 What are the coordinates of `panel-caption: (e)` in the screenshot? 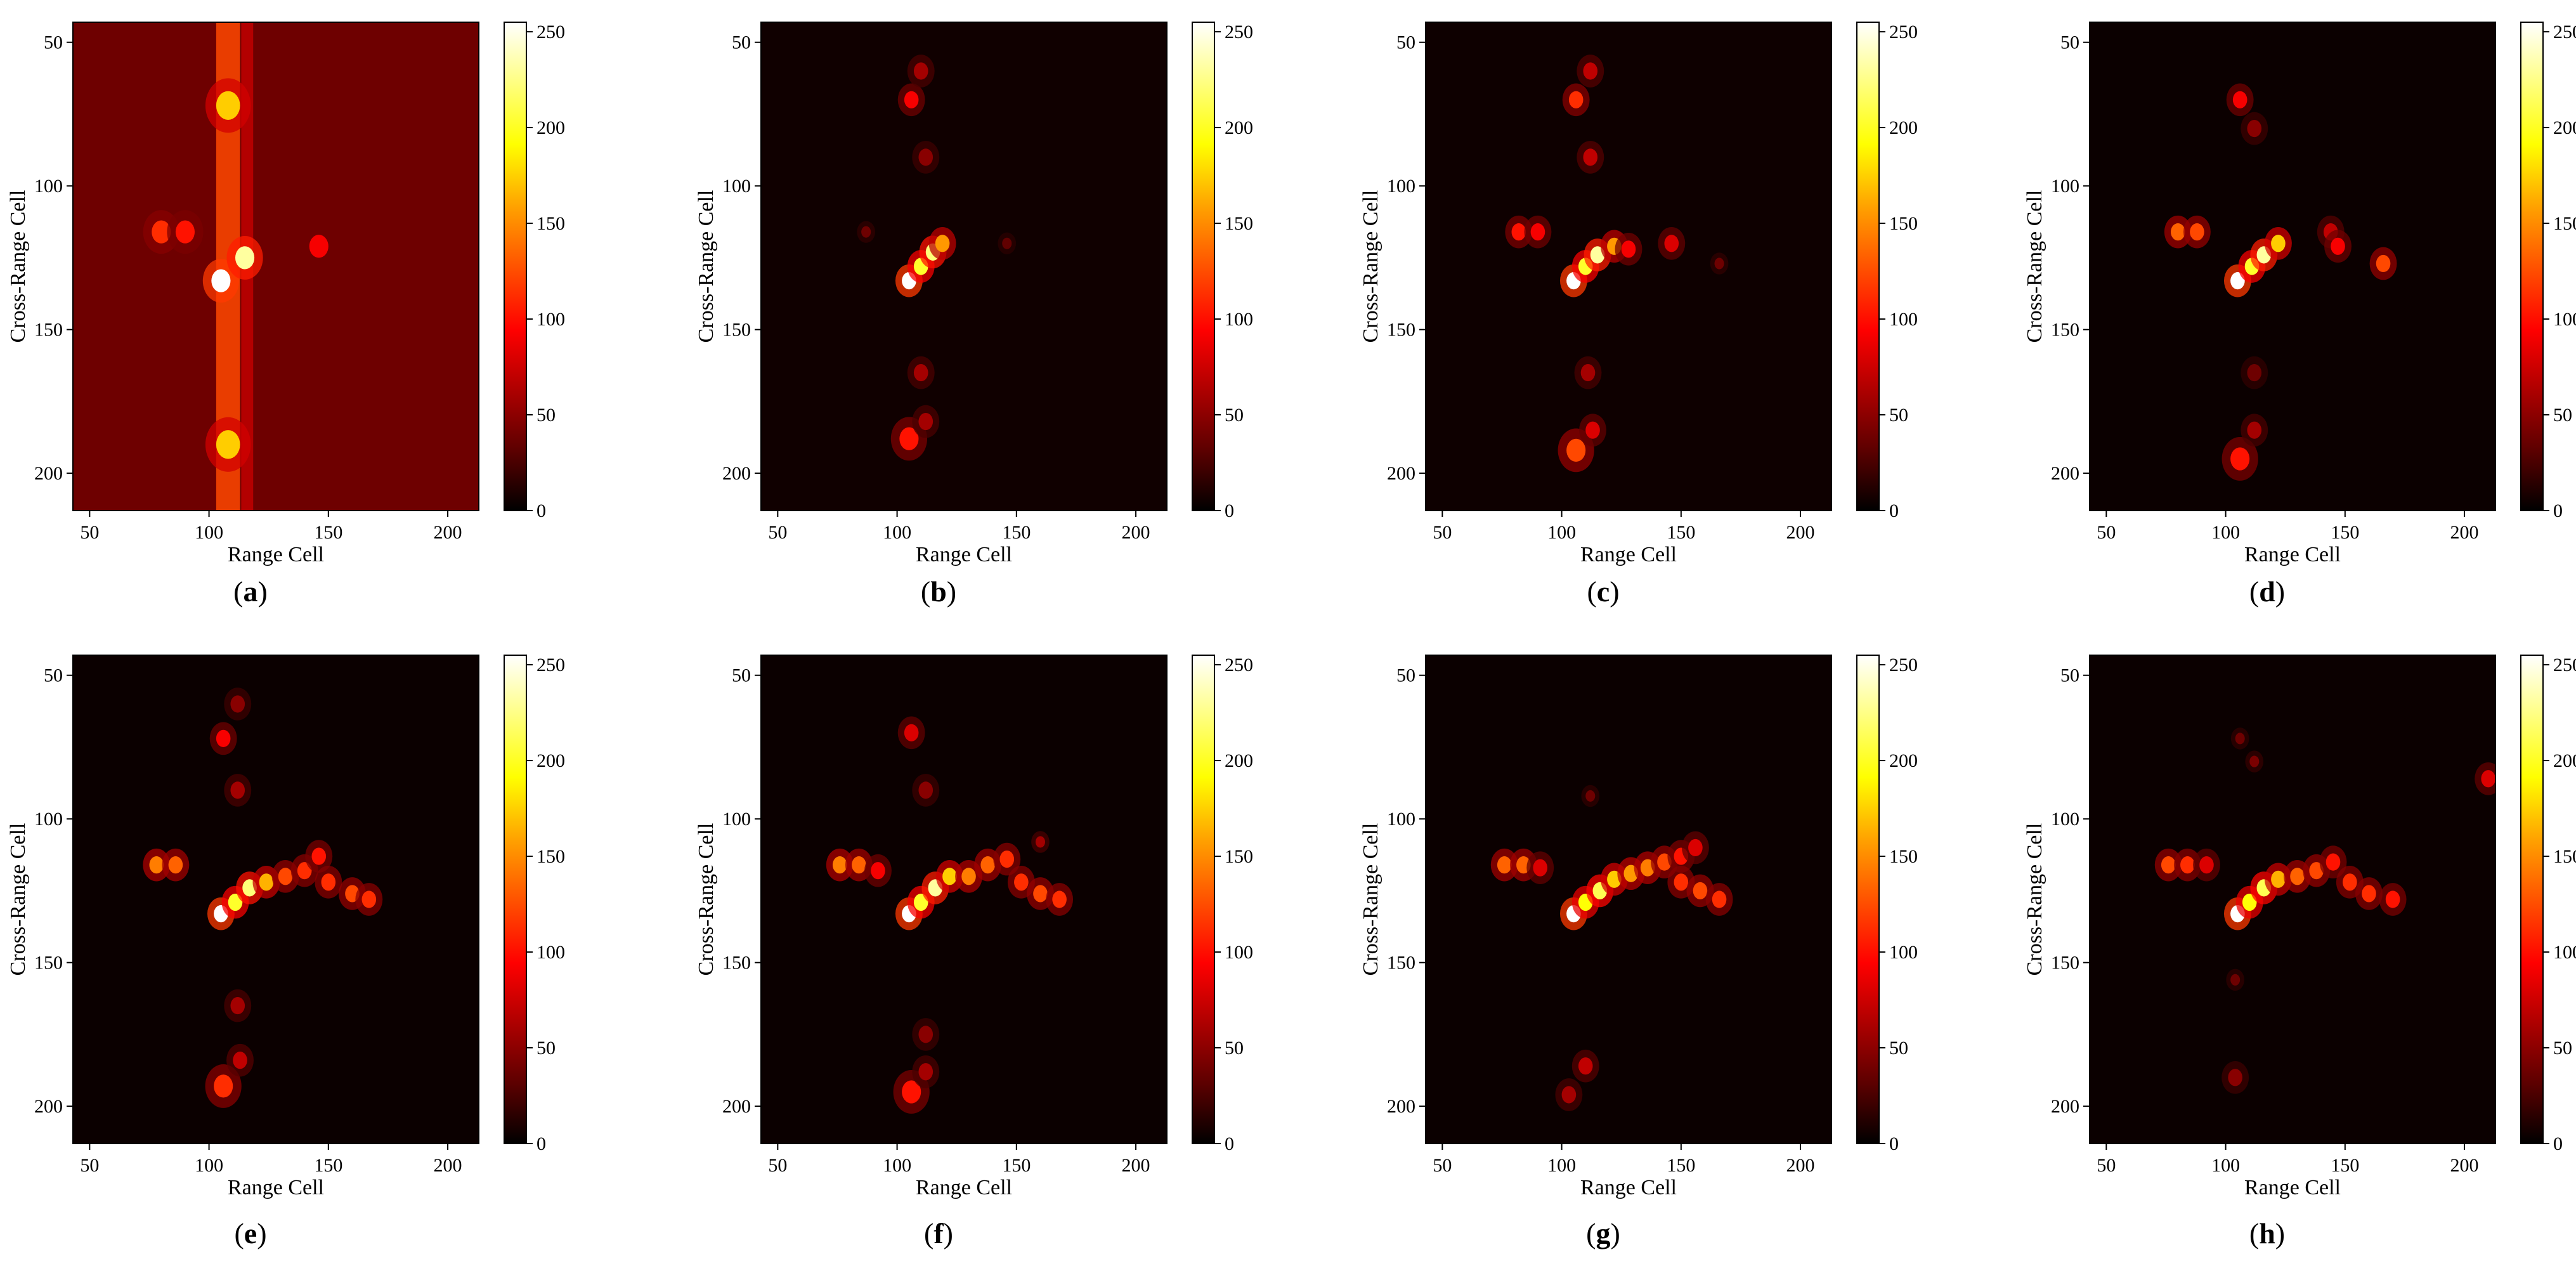 It's located at (250, 1233).